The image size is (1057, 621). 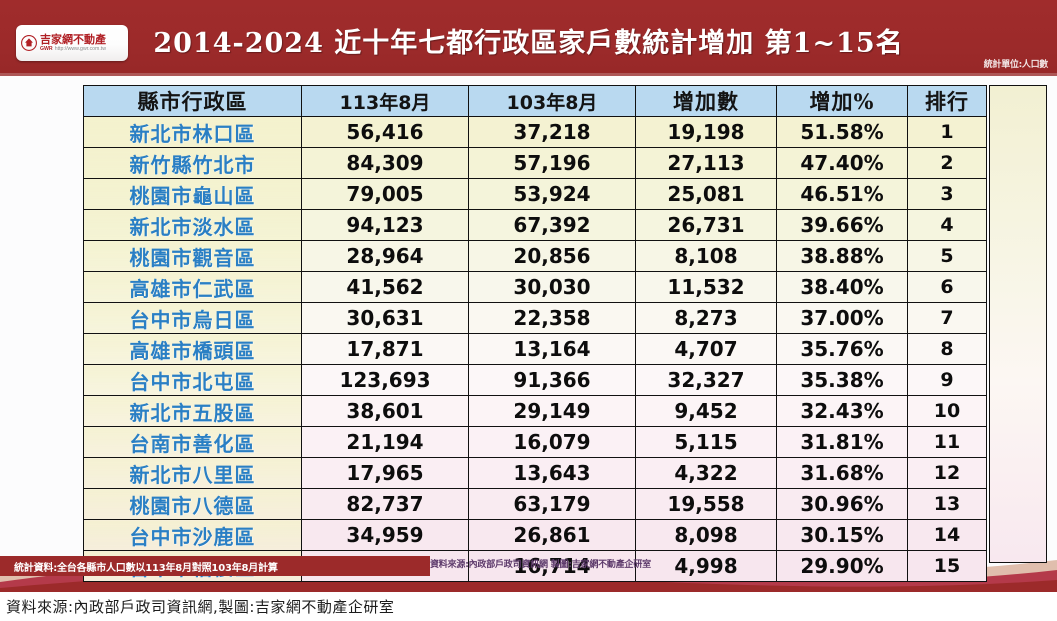 I want to click on table-header-row: 縣市行政區 113年8月 103年8月 增加數 增加% 排行, so click(x=535, y=101).